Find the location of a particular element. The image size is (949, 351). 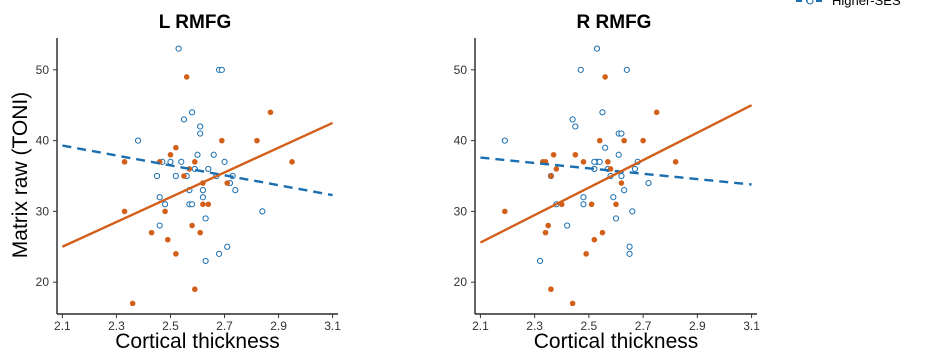

panel1-lower-ses-fit-line is located at coordinates (197, 184).